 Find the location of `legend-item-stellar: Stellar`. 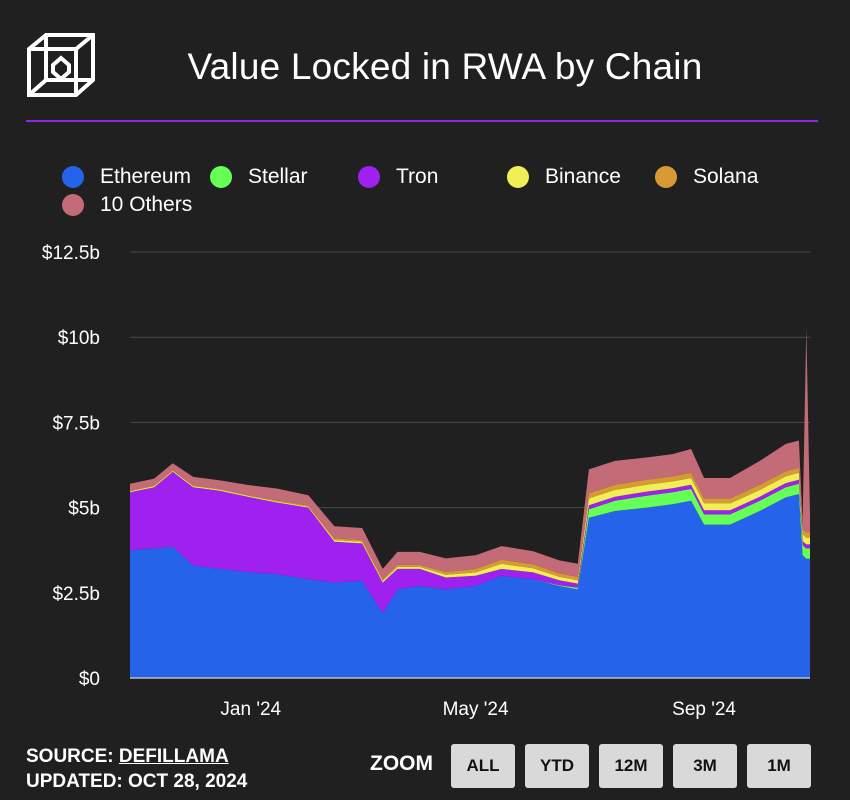

legend-item-stellar: Stellar is located at coordinates (259, 177).